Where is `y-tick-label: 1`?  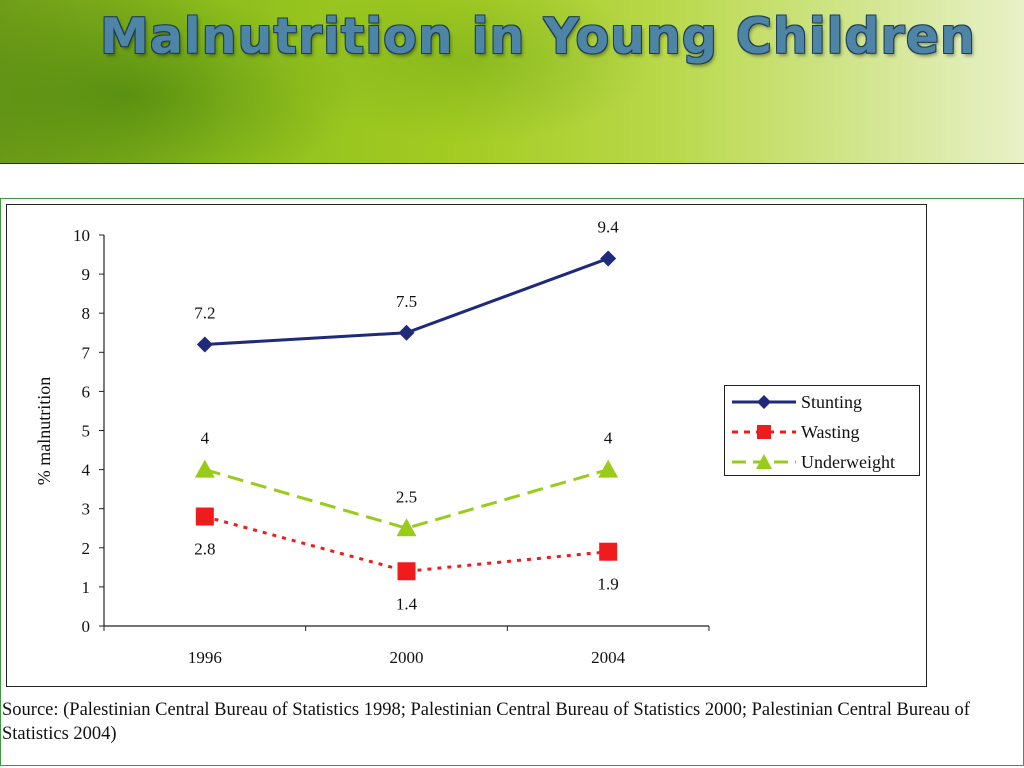 y-tick-label: 1 is located at coordinates (86, 587).